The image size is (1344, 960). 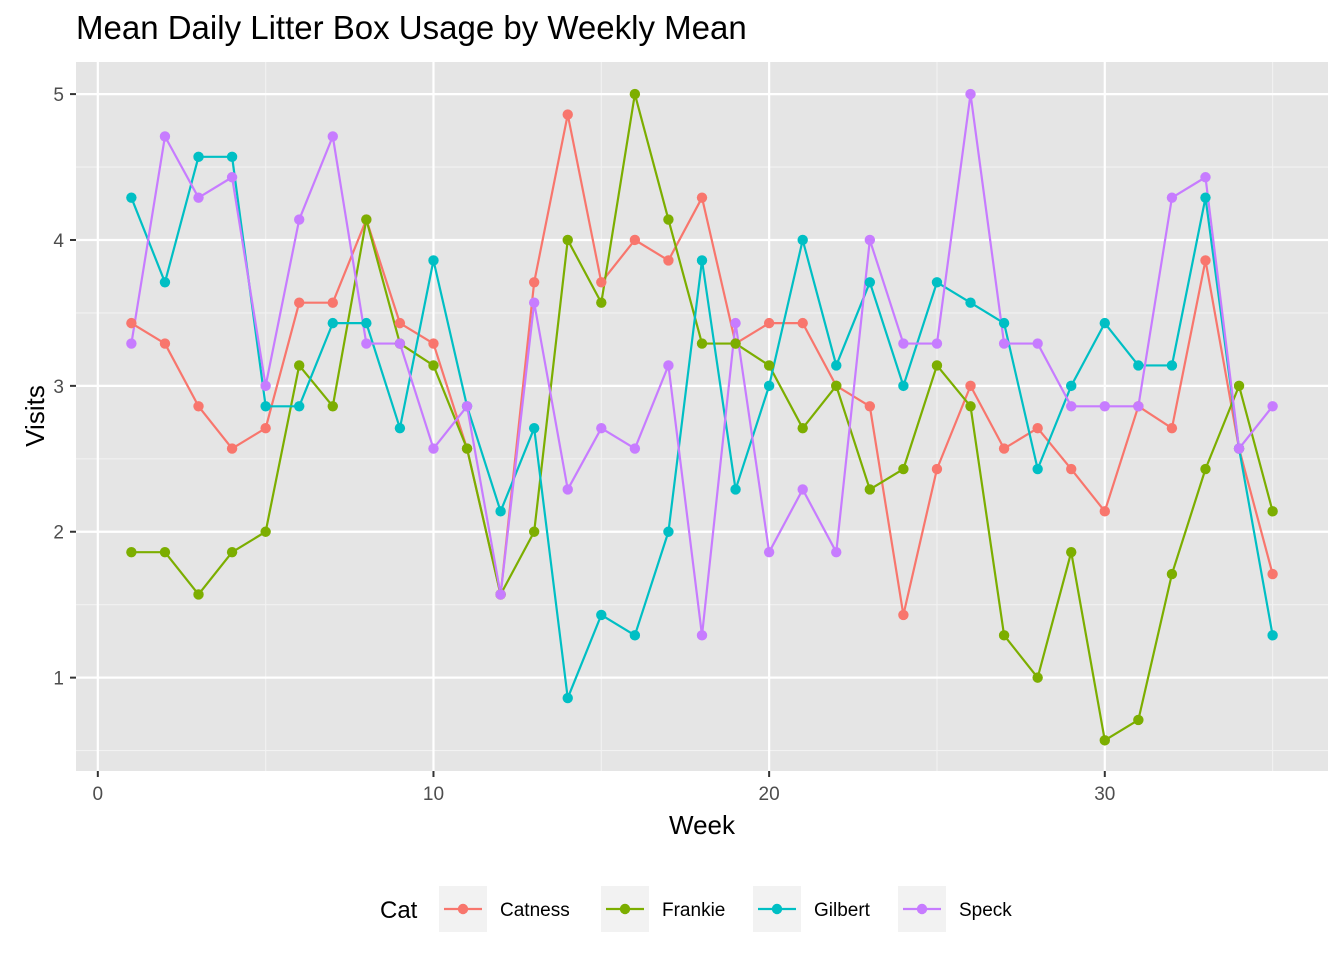 What do you see at coordinates (58, 679) in the screenshot?
I see `y-tick-label: 1` at bounding box center [58, 679].